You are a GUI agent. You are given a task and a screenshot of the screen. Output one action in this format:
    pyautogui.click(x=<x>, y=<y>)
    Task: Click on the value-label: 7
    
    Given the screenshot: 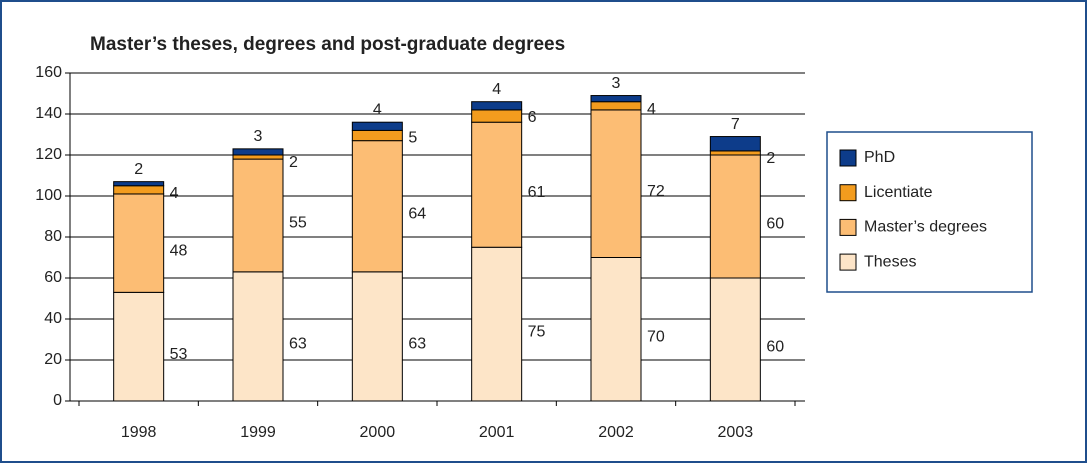 What is the action you would take?
    pyautogui.click(x=735, y=124)
    